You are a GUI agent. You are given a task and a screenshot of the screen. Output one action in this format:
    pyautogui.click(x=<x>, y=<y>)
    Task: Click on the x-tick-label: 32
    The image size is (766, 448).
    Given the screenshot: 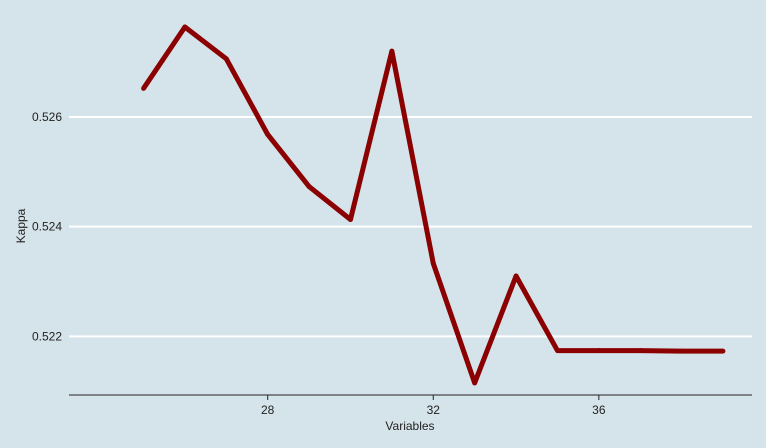 What is the action you would take?
    pyautogui.click(x=434, y=410)
    